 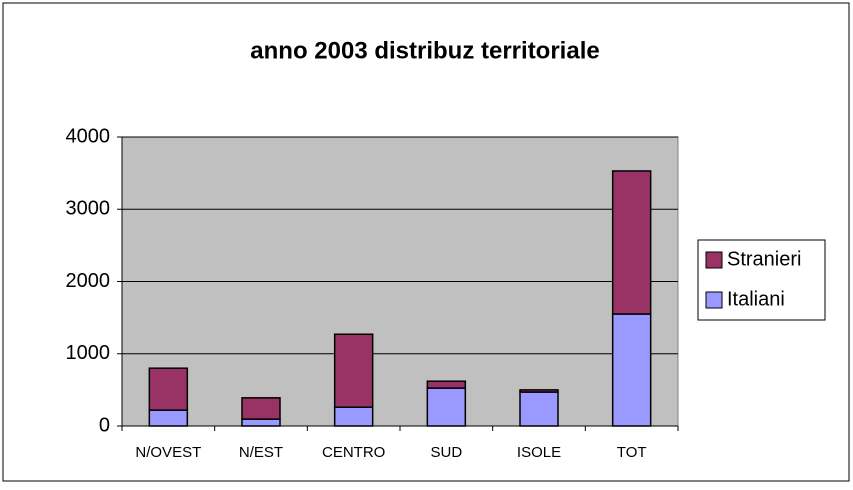 I want to click on x-tick-label: SUD, so click(x=446, y=452).